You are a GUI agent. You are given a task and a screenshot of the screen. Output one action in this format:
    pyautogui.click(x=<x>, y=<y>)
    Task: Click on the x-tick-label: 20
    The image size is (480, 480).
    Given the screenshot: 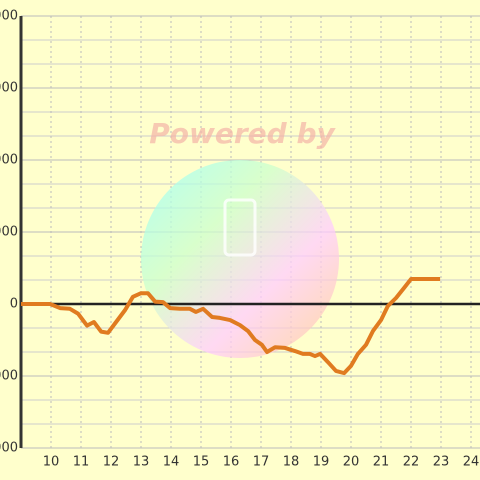 What is the action you would take?
    pyautogui.click(x=351, y=462)
    